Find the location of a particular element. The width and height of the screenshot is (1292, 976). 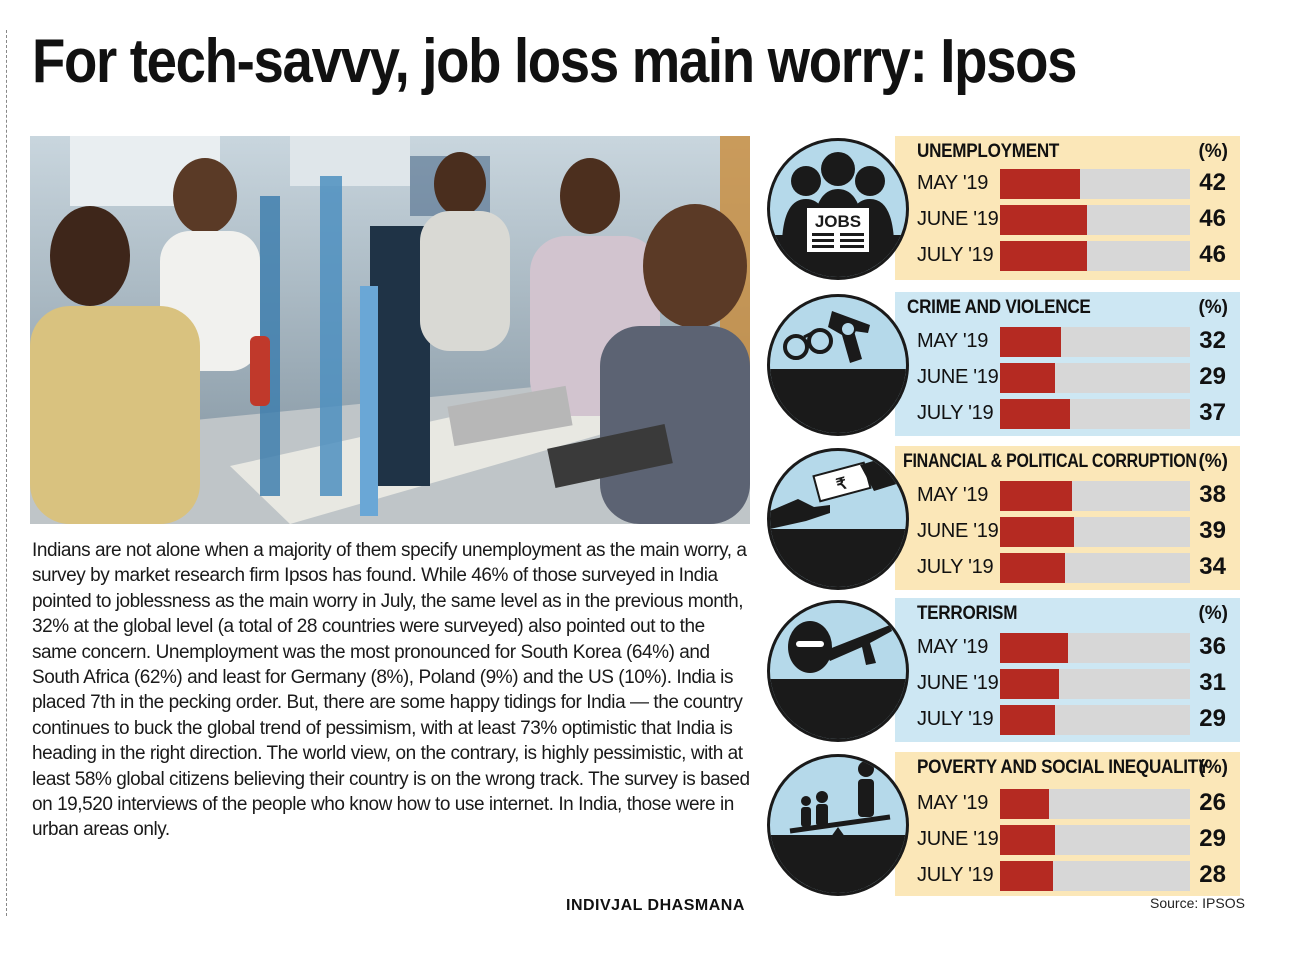

value-label: 32 is located at coordinates (1212, 340).